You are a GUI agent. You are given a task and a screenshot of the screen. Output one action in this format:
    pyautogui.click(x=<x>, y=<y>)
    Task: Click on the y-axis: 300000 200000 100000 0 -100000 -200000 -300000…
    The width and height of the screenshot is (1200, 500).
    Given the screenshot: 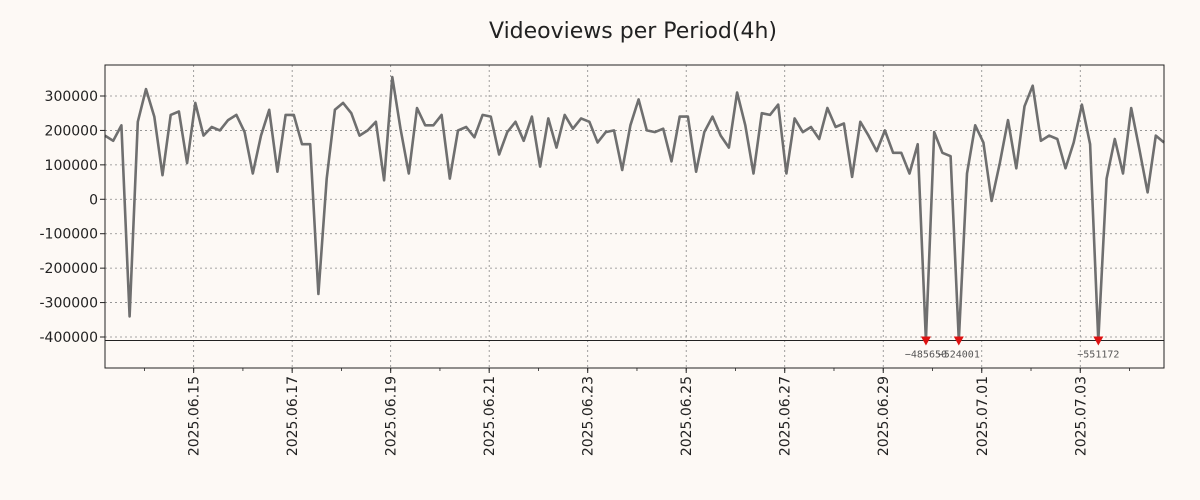 What is the action you would take?
    pyautogui.click(x=72, y=217)
    